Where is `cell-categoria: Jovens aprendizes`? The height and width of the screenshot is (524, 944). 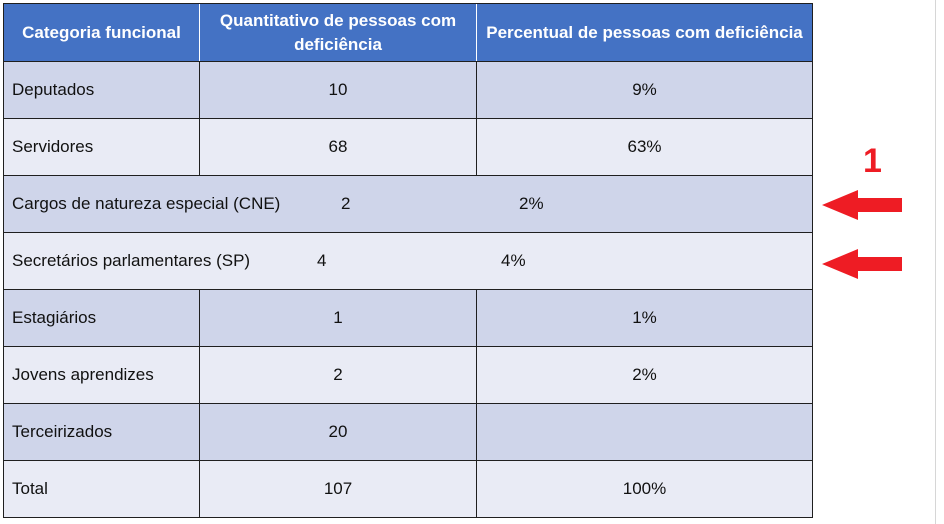
cell-categoria: Jovens aprendizes is located at coordinates (83, 374).